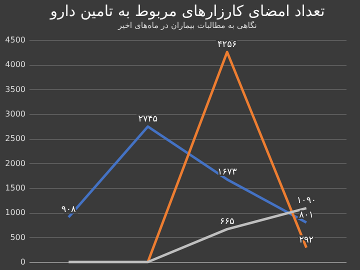 The height and width of the screenshot is (270, 360). Describe the element at coordinates (306, 201) in the screenshot. I see `data-label: ۱۰۹۰` at that location.